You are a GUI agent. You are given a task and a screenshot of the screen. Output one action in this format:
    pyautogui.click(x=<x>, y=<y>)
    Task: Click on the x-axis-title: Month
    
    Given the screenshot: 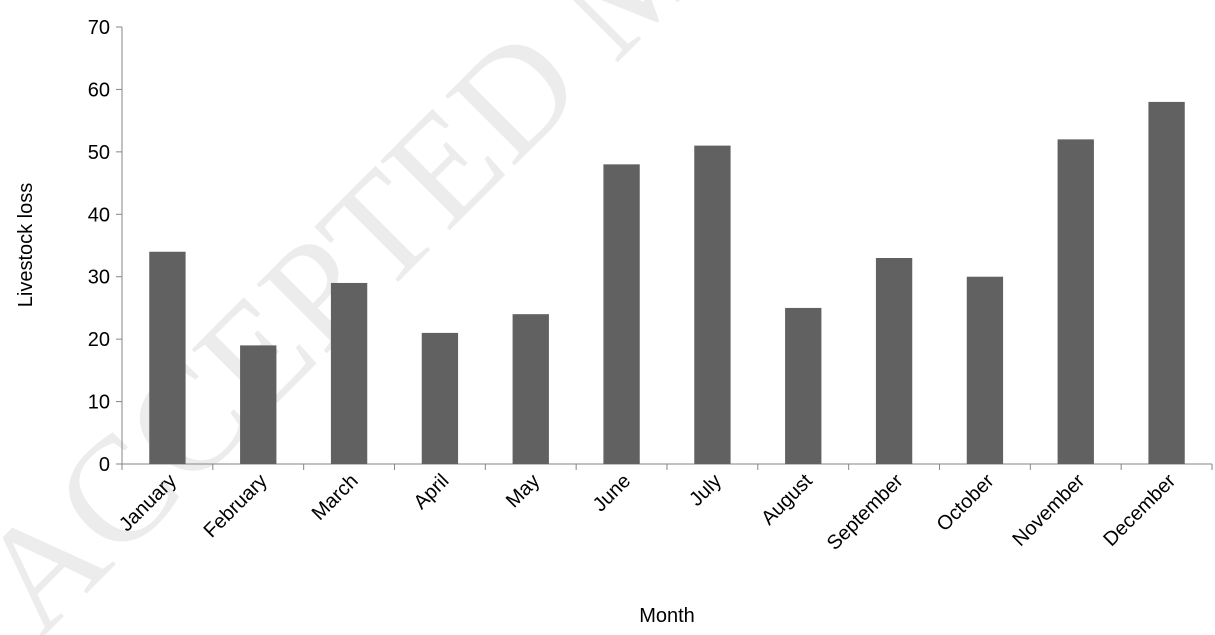 What is the action you would take?
    pyautogui.click(x=667, y=616)
    